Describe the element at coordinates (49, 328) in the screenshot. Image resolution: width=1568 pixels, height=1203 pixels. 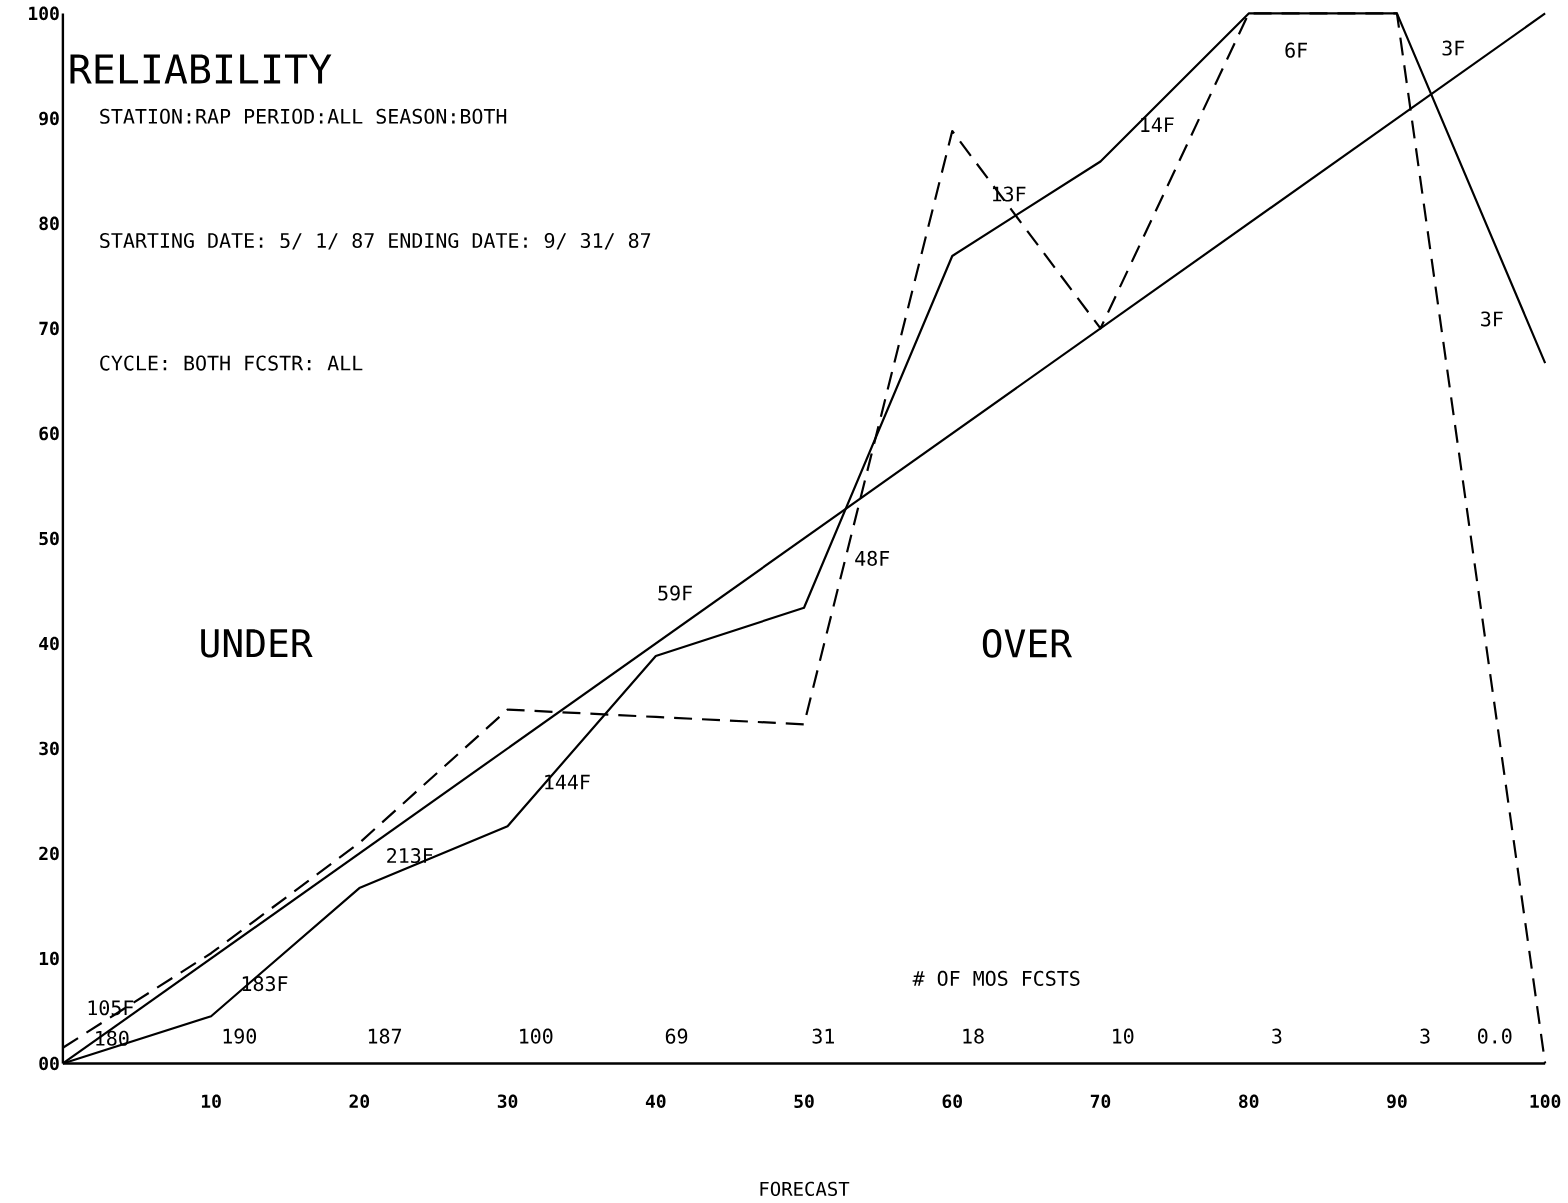
I see `y-tick-label: 70` at that location.